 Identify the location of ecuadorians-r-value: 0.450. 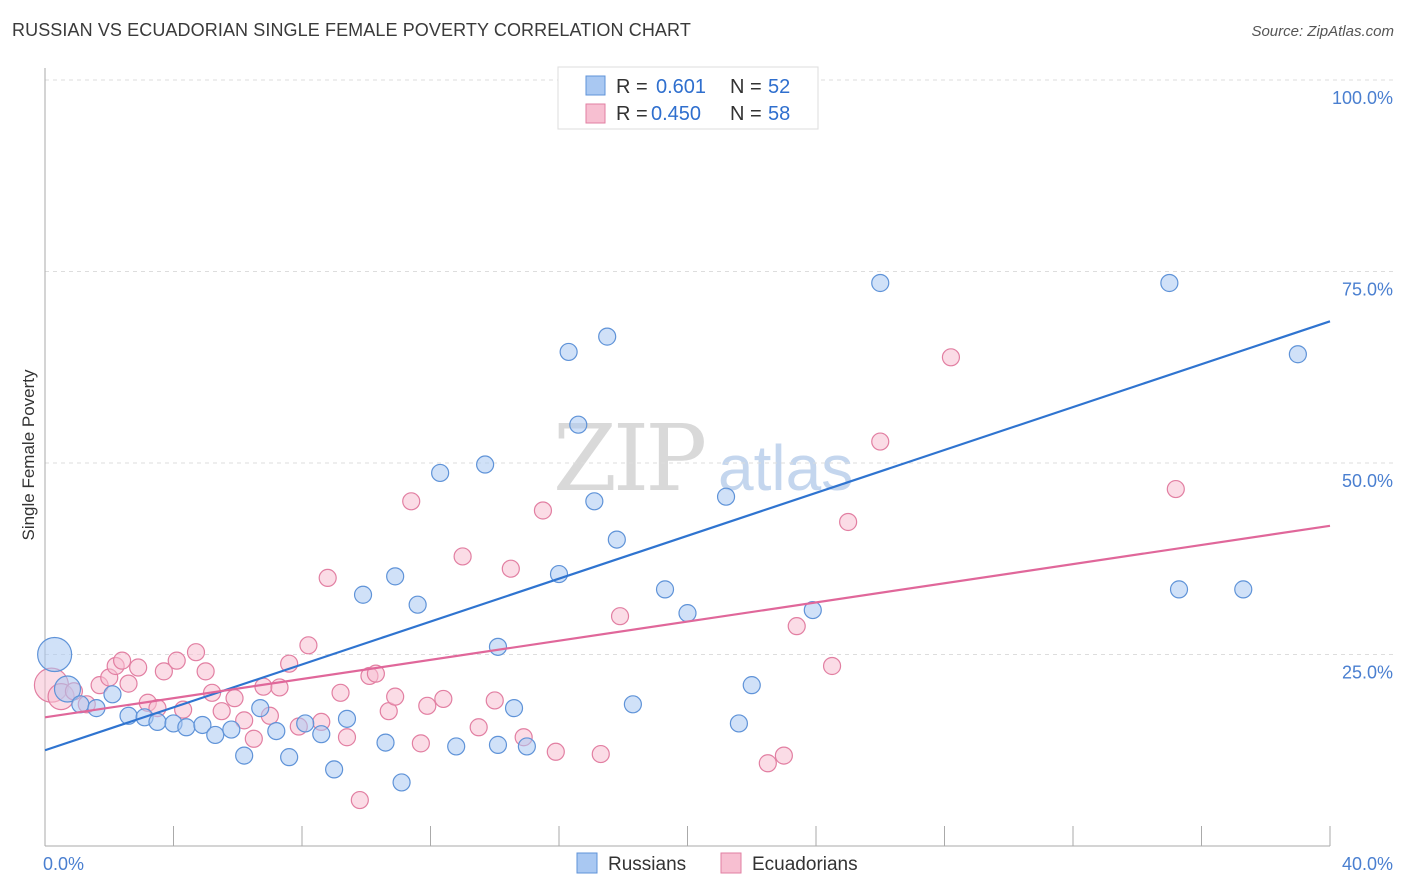
(676, 114).